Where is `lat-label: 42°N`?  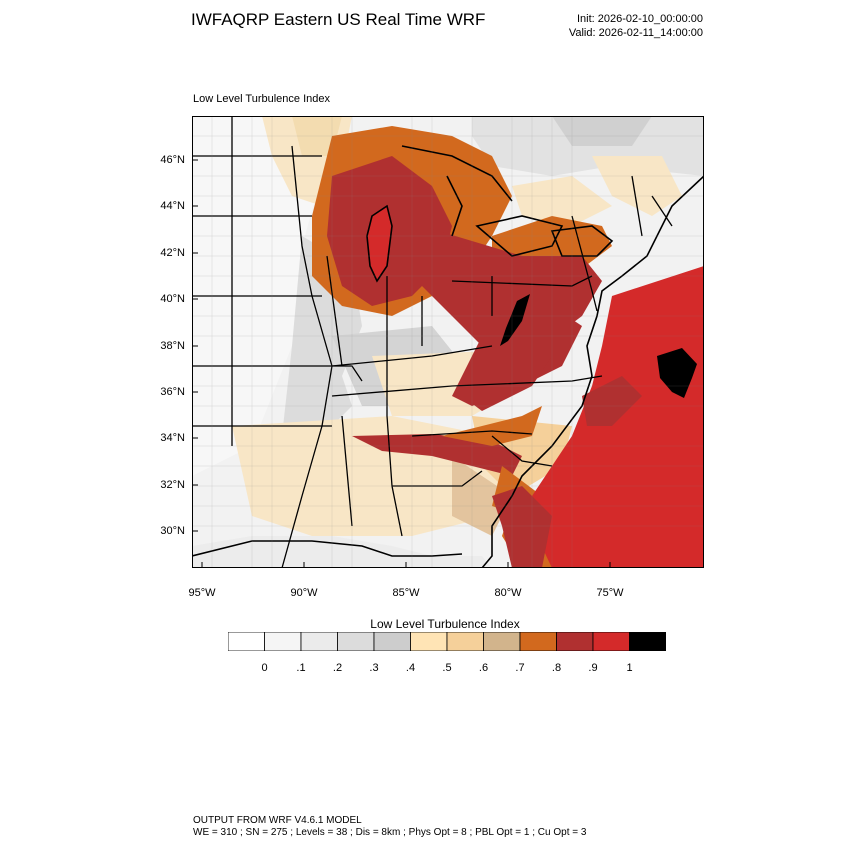 lat-label: 42°N is located at coordinates (172, 253).